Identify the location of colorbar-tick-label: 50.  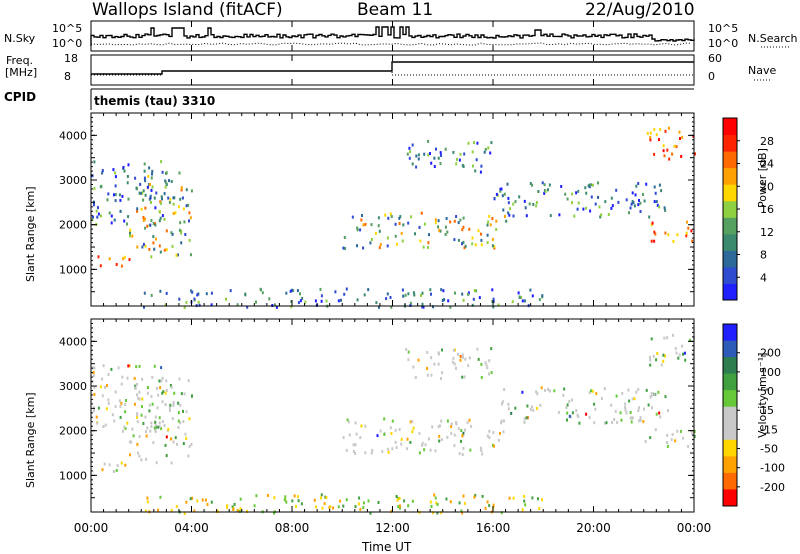
(767, 391).